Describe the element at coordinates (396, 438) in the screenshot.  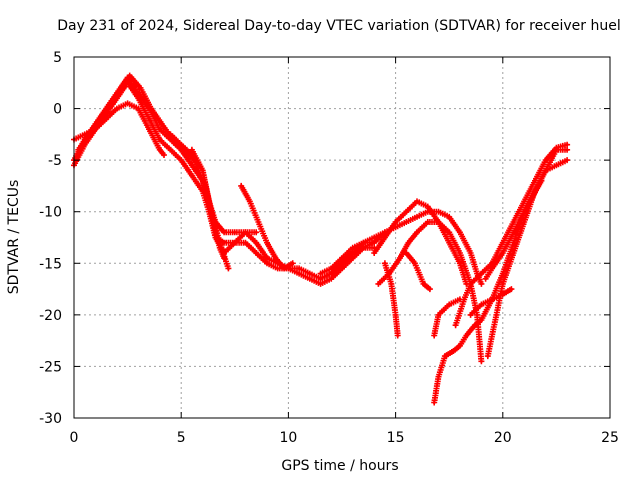
I see `x-tick-label: 15` at that location.